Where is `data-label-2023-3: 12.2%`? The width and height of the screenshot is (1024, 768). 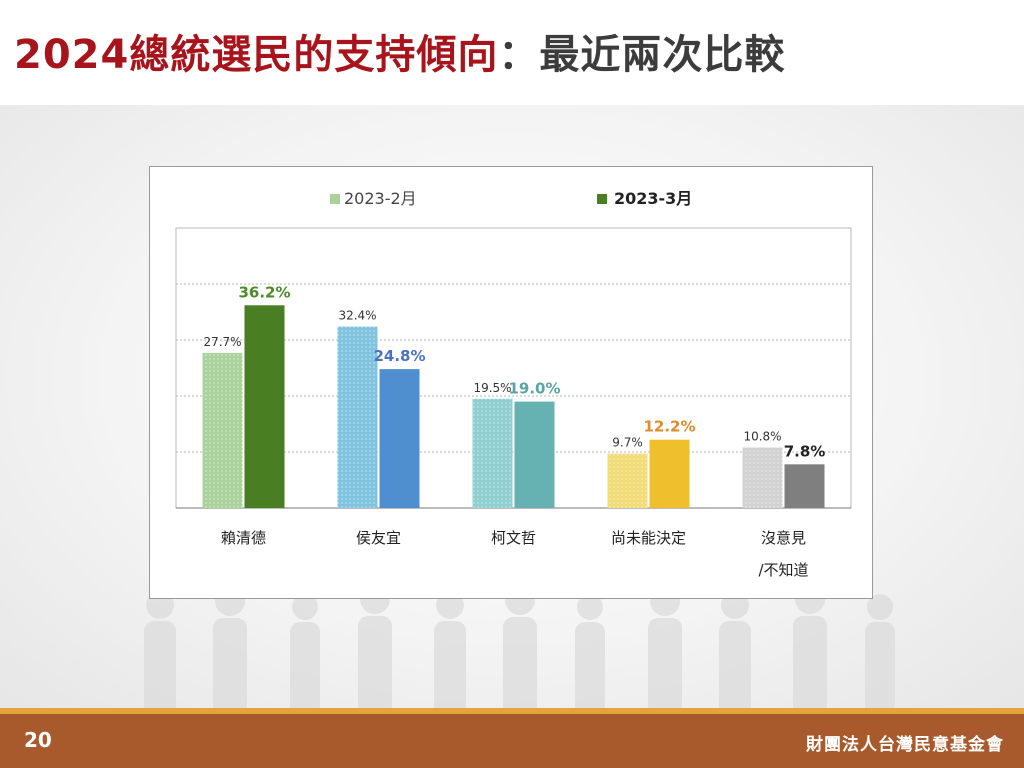
data-label-2023-3: 12.2% is located at coordinates (669, 427).